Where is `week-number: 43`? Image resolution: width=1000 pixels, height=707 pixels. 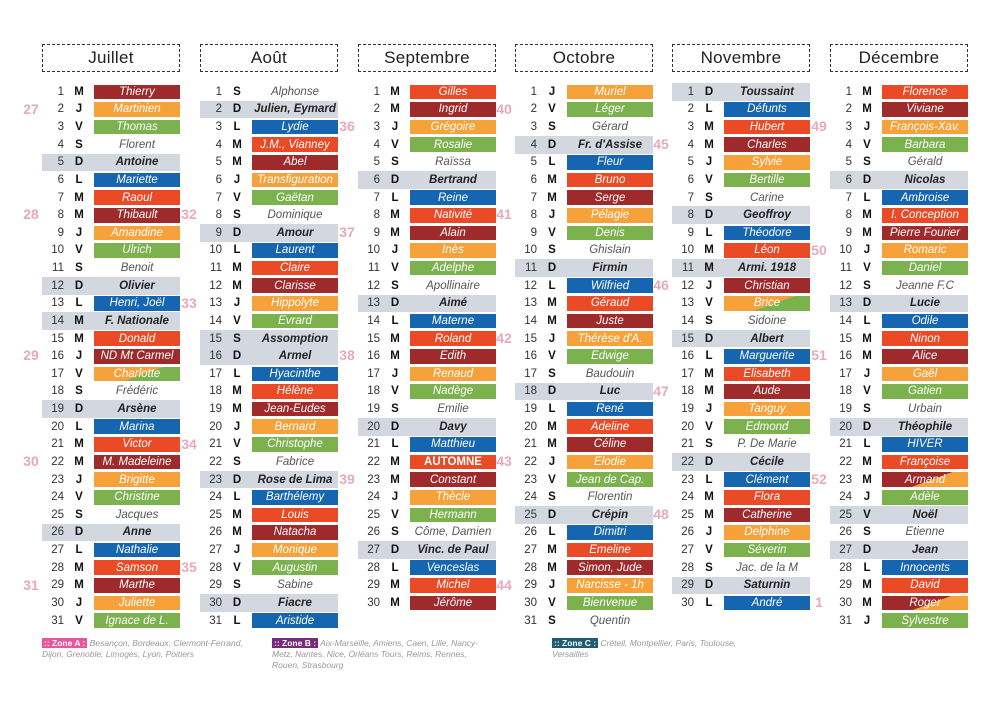
week-number: 43 is located at coordinates (504, 461).